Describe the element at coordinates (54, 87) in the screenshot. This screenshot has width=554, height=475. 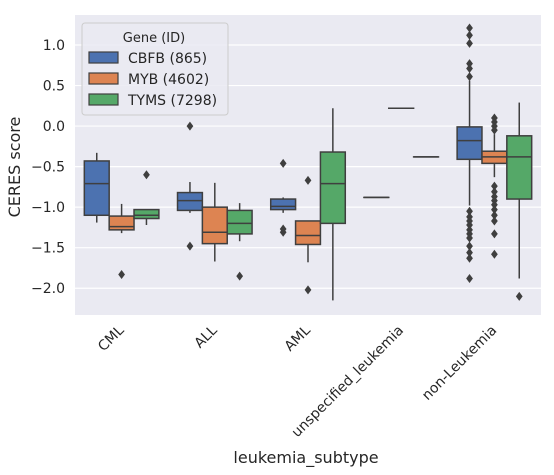
I see `y-tick-label: 0.5` at that location.